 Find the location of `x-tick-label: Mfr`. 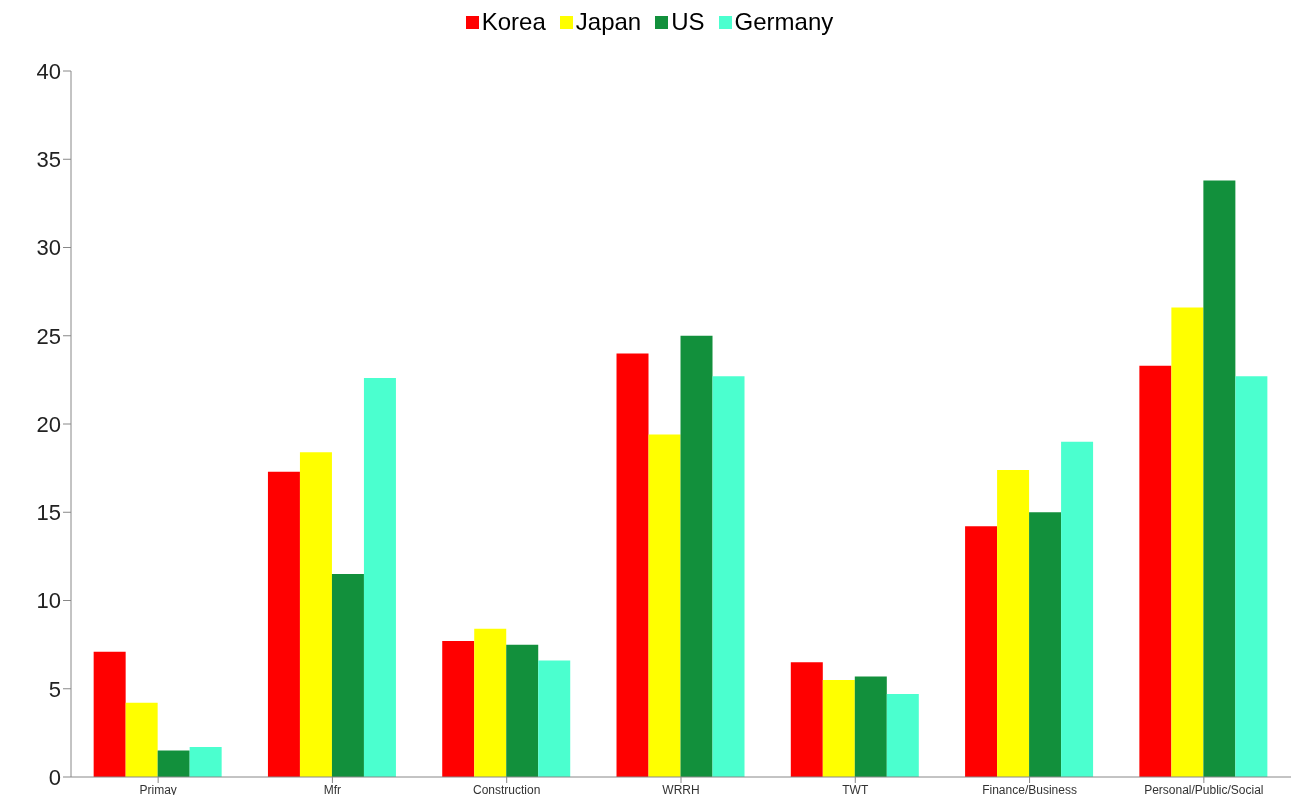

x-tick-label: Mfr is located at coordinates (332, 788).